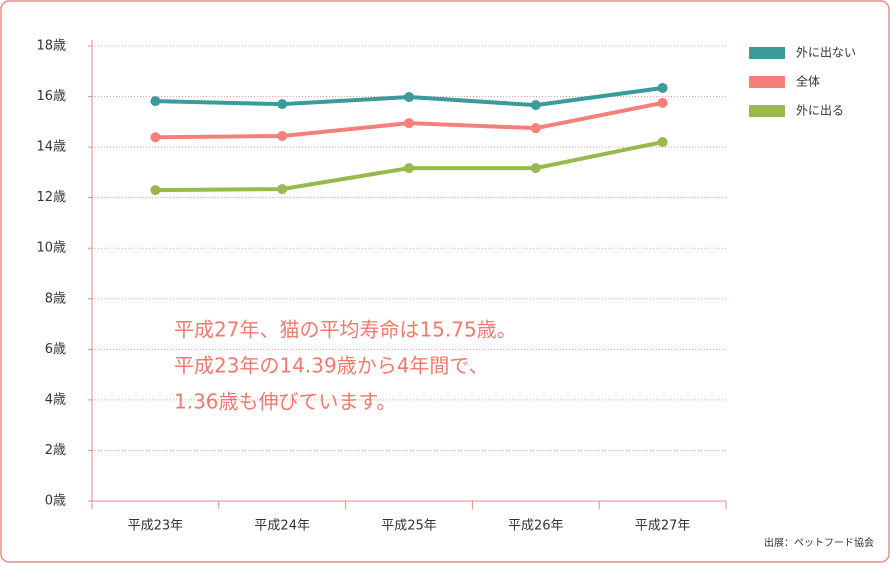 The height and width of the screenshot is (567, 890). I want to click on annotation: 1.36歳も伸びています。, so click(285, 402).